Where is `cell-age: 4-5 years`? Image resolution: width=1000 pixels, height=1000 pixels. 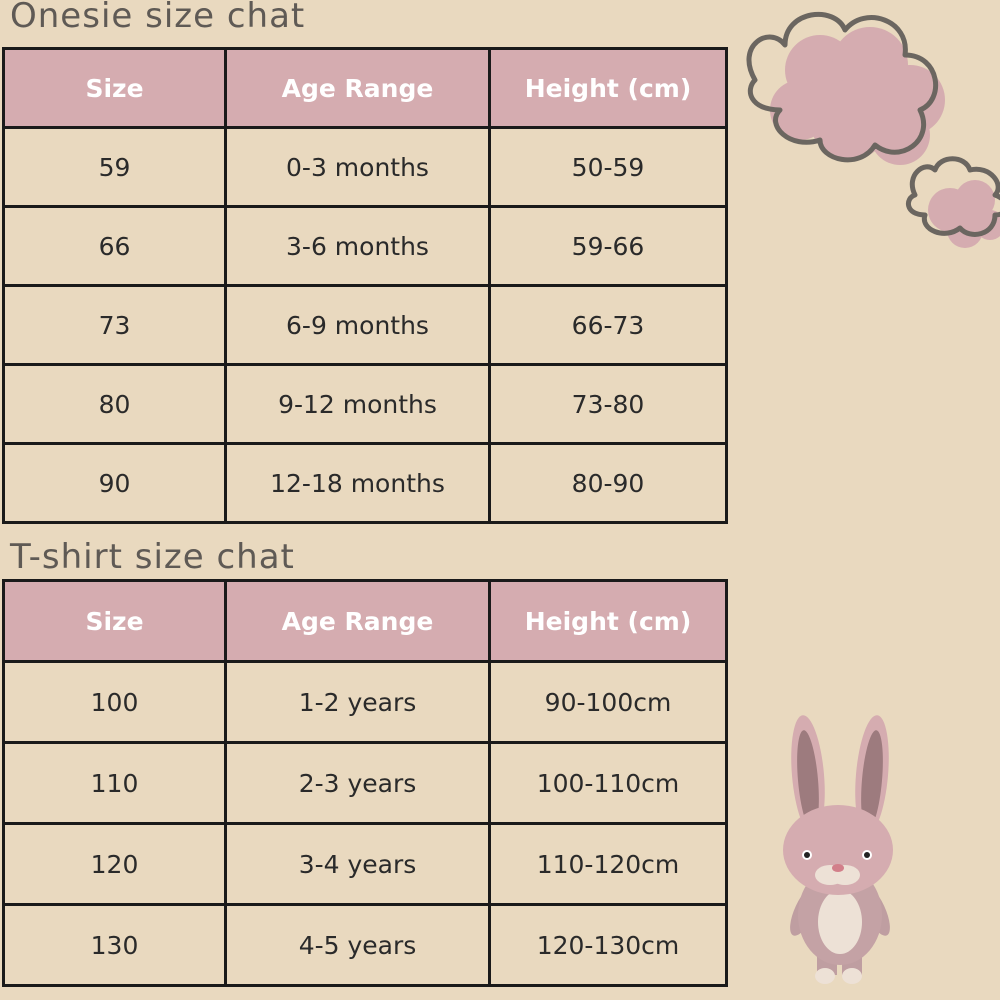 cell-age: 4-5 years is located at coordinates (357, 945).